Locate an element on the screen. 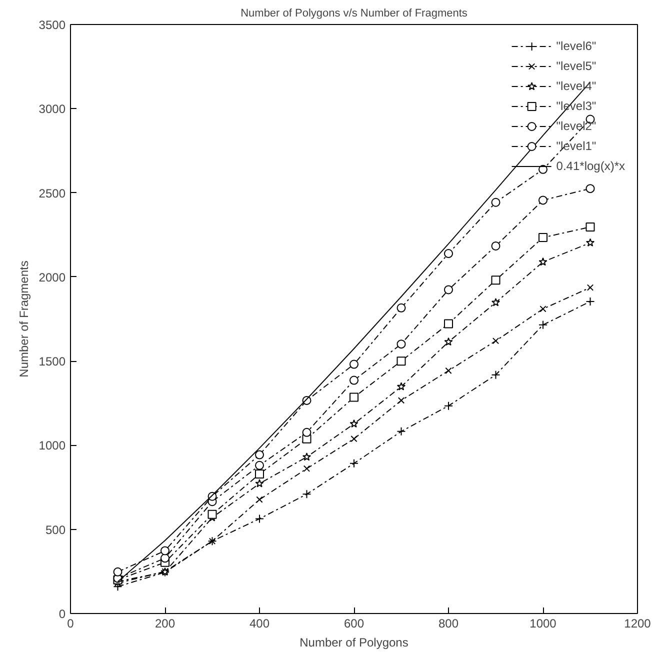 This screenshot has width=667, height=652. x-axis-title: Number of Polygons is located at coordinates (354, 643).